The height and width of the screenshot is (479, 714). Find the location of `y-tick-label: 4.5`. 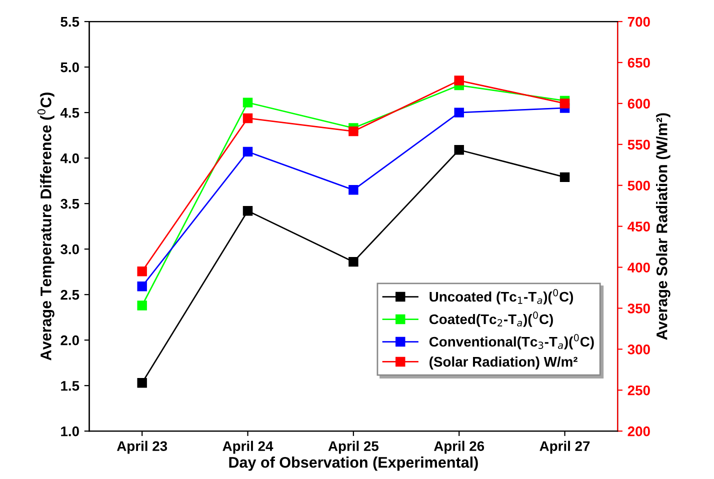

y-tick-label: 4.5 is located at coordinates (70, 113).